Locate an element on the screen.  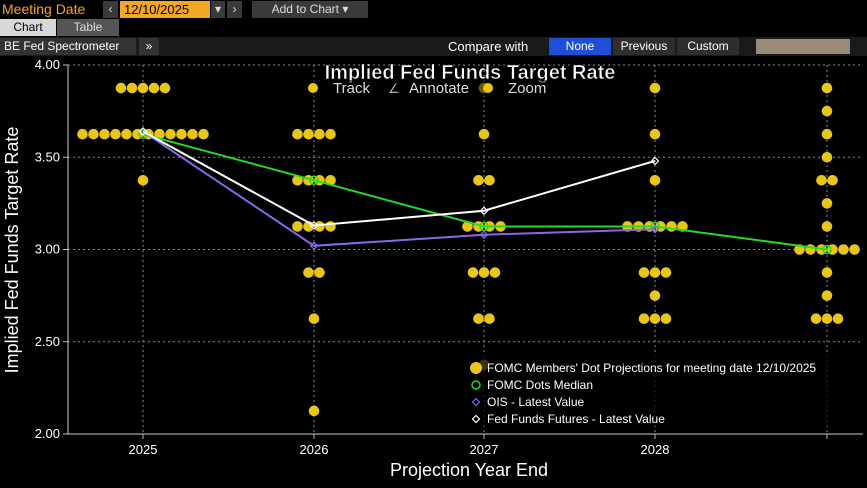
add-to-chart-button: Add to Chart ▾ is located at coordinates (310, 9).